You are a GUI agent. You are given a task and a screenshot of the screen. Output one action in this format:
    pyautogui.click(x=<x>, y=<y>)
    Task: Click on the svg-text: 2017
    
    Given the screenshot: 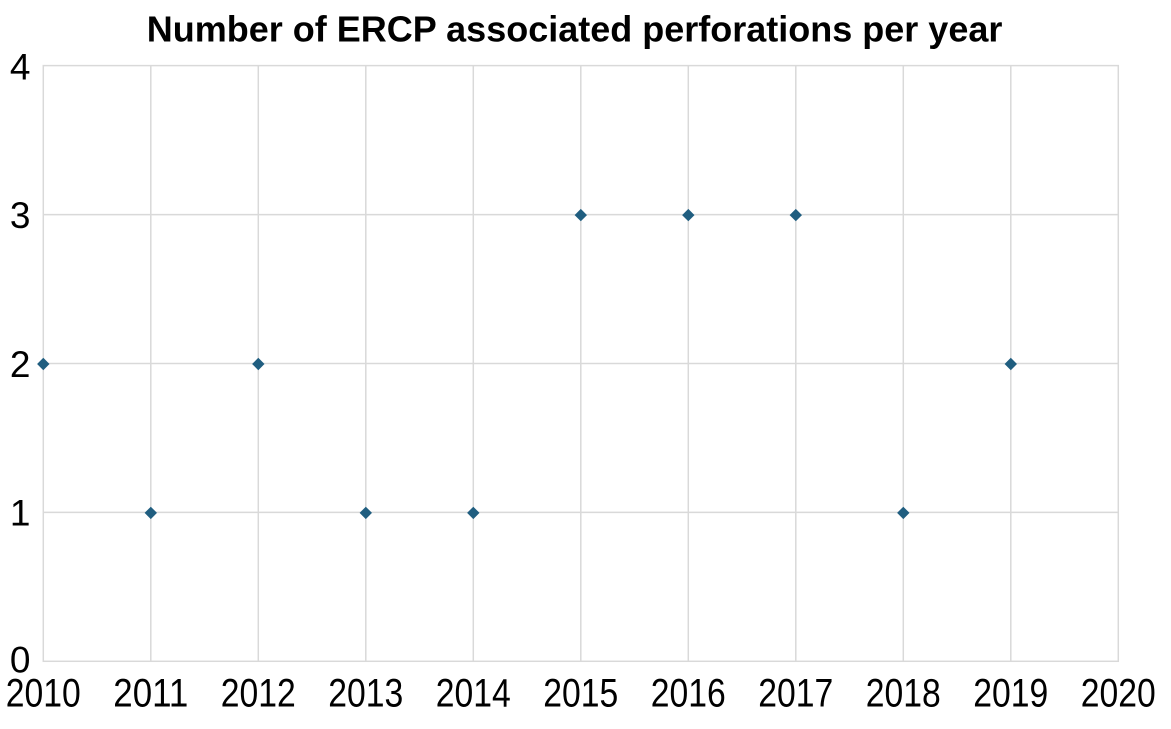 What is the action you would take?
    pyautogui.click(x=795, y=694)
    